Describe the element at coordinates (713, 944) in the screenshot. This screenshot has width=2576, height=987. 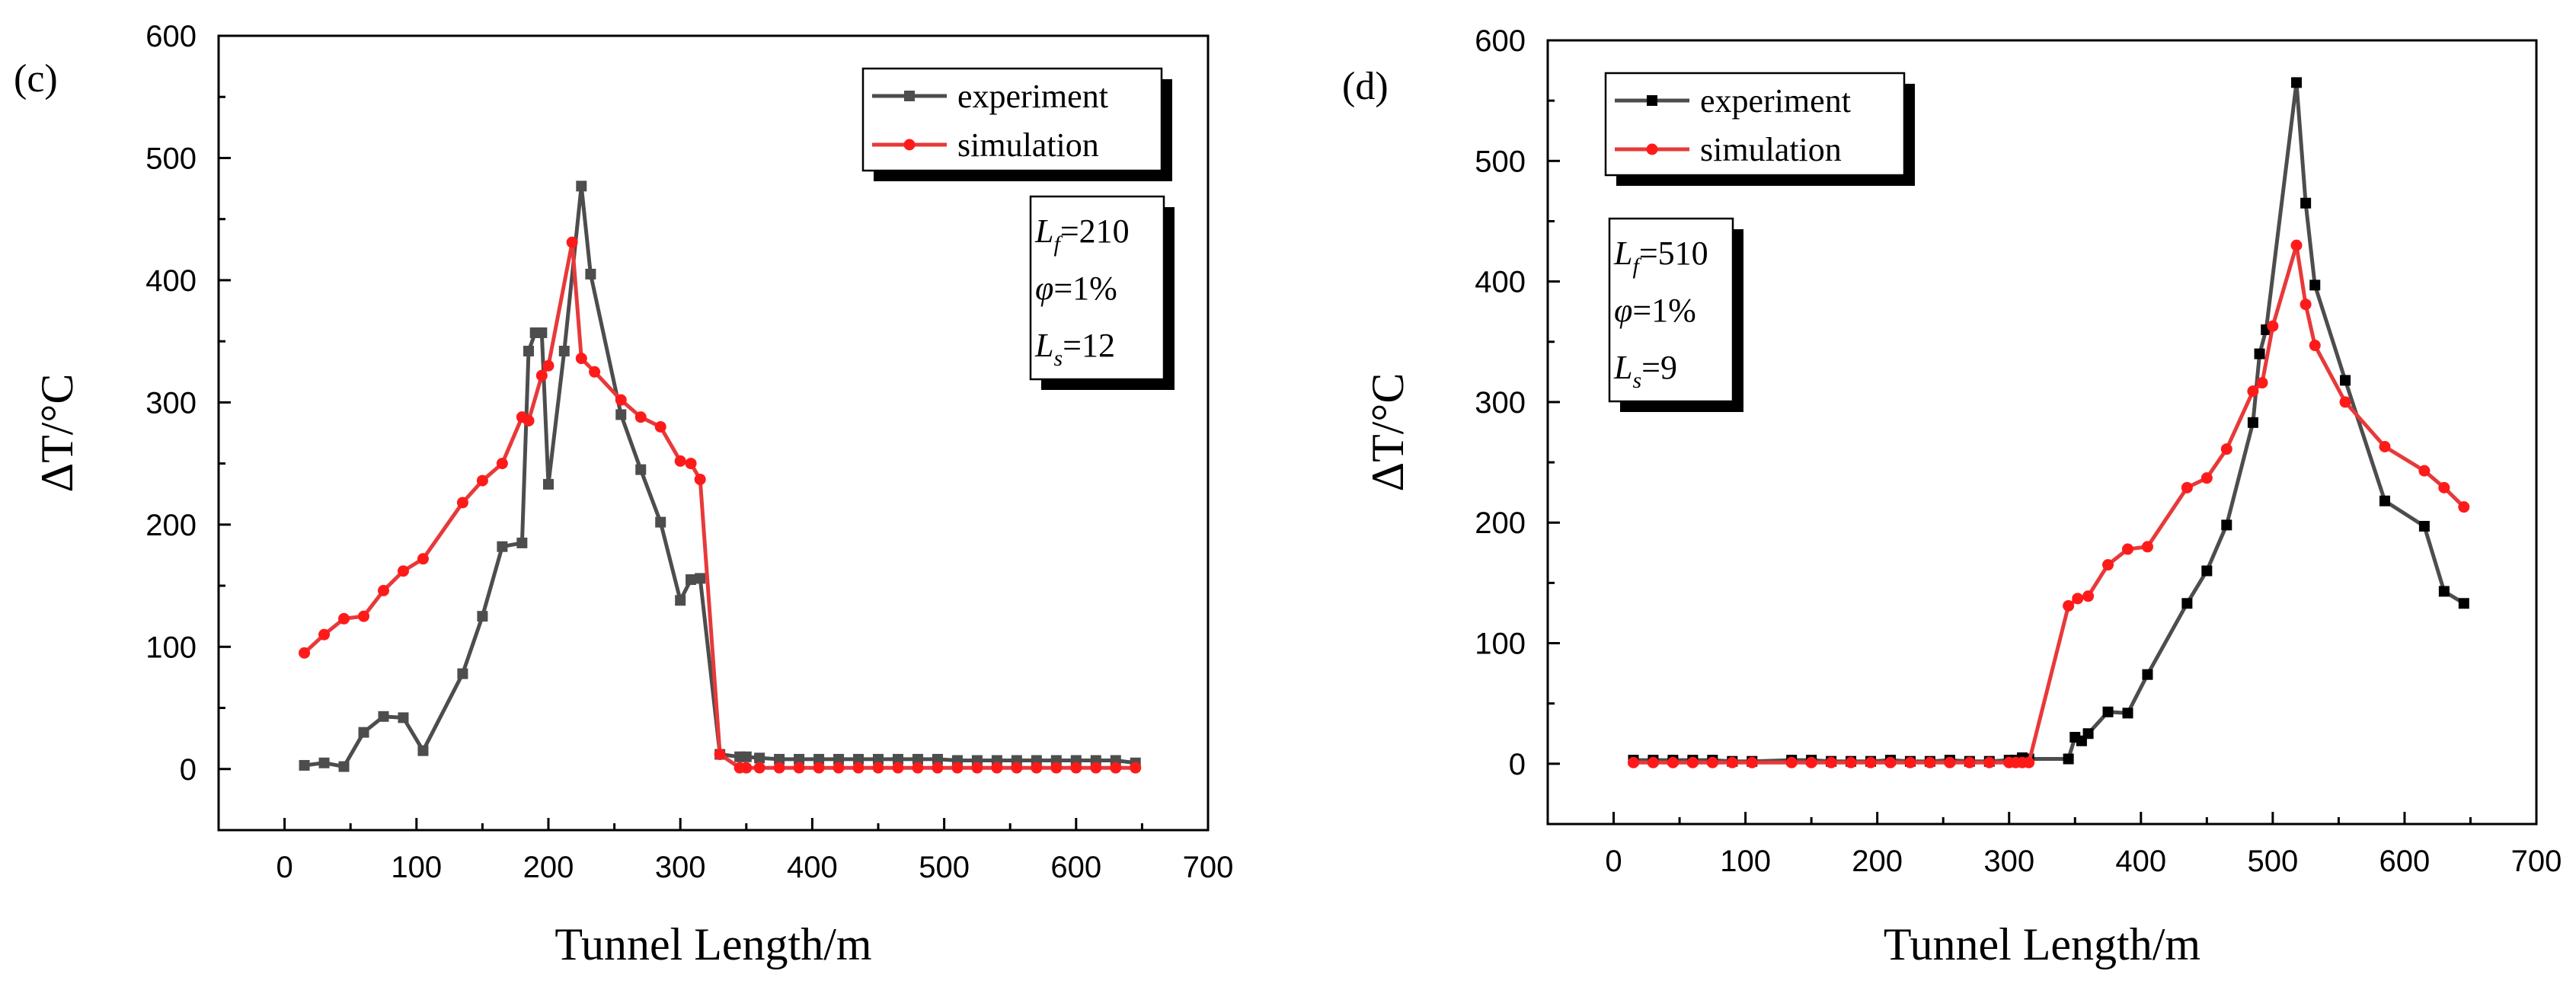
I see `x-axis-title: Tunnel Length/m` at that location.